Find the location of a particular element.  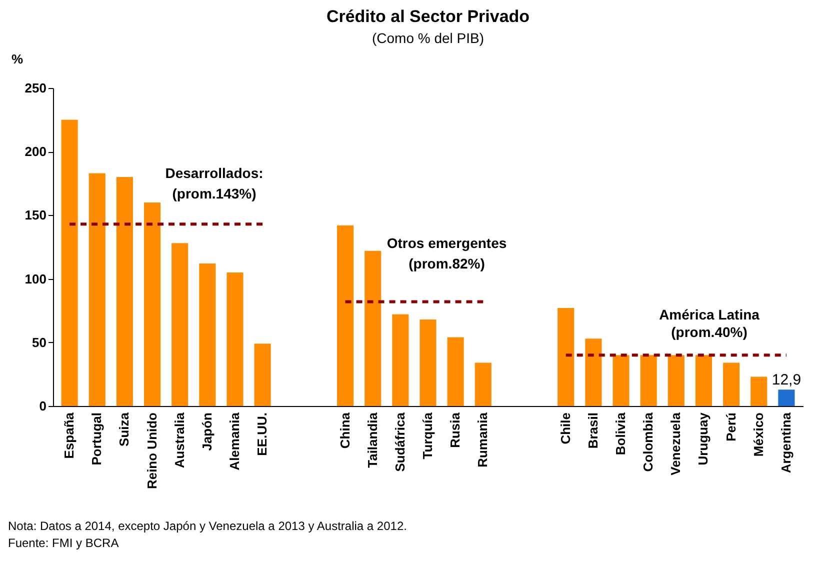

y-tick-label: 0 is located at coordinates (42, 406).